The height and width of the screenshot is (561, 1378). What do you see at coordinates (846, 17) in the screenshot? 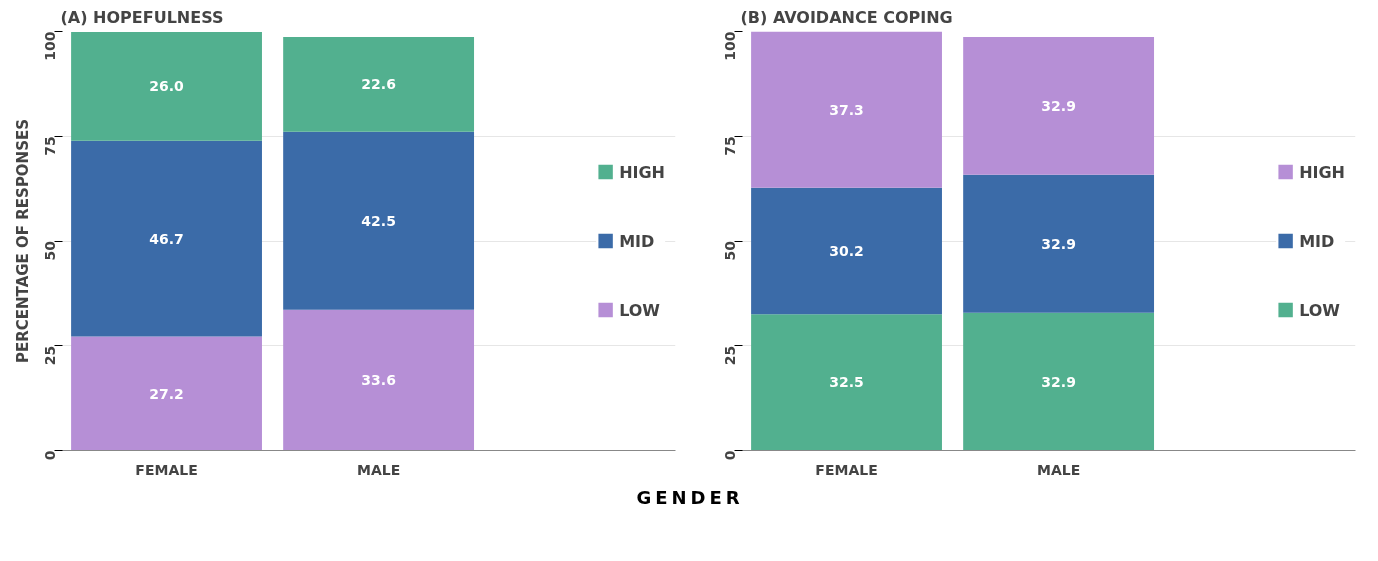
I see `chart-title: (B) AVOIDANCE COPING` at bounding box center [846, 17].